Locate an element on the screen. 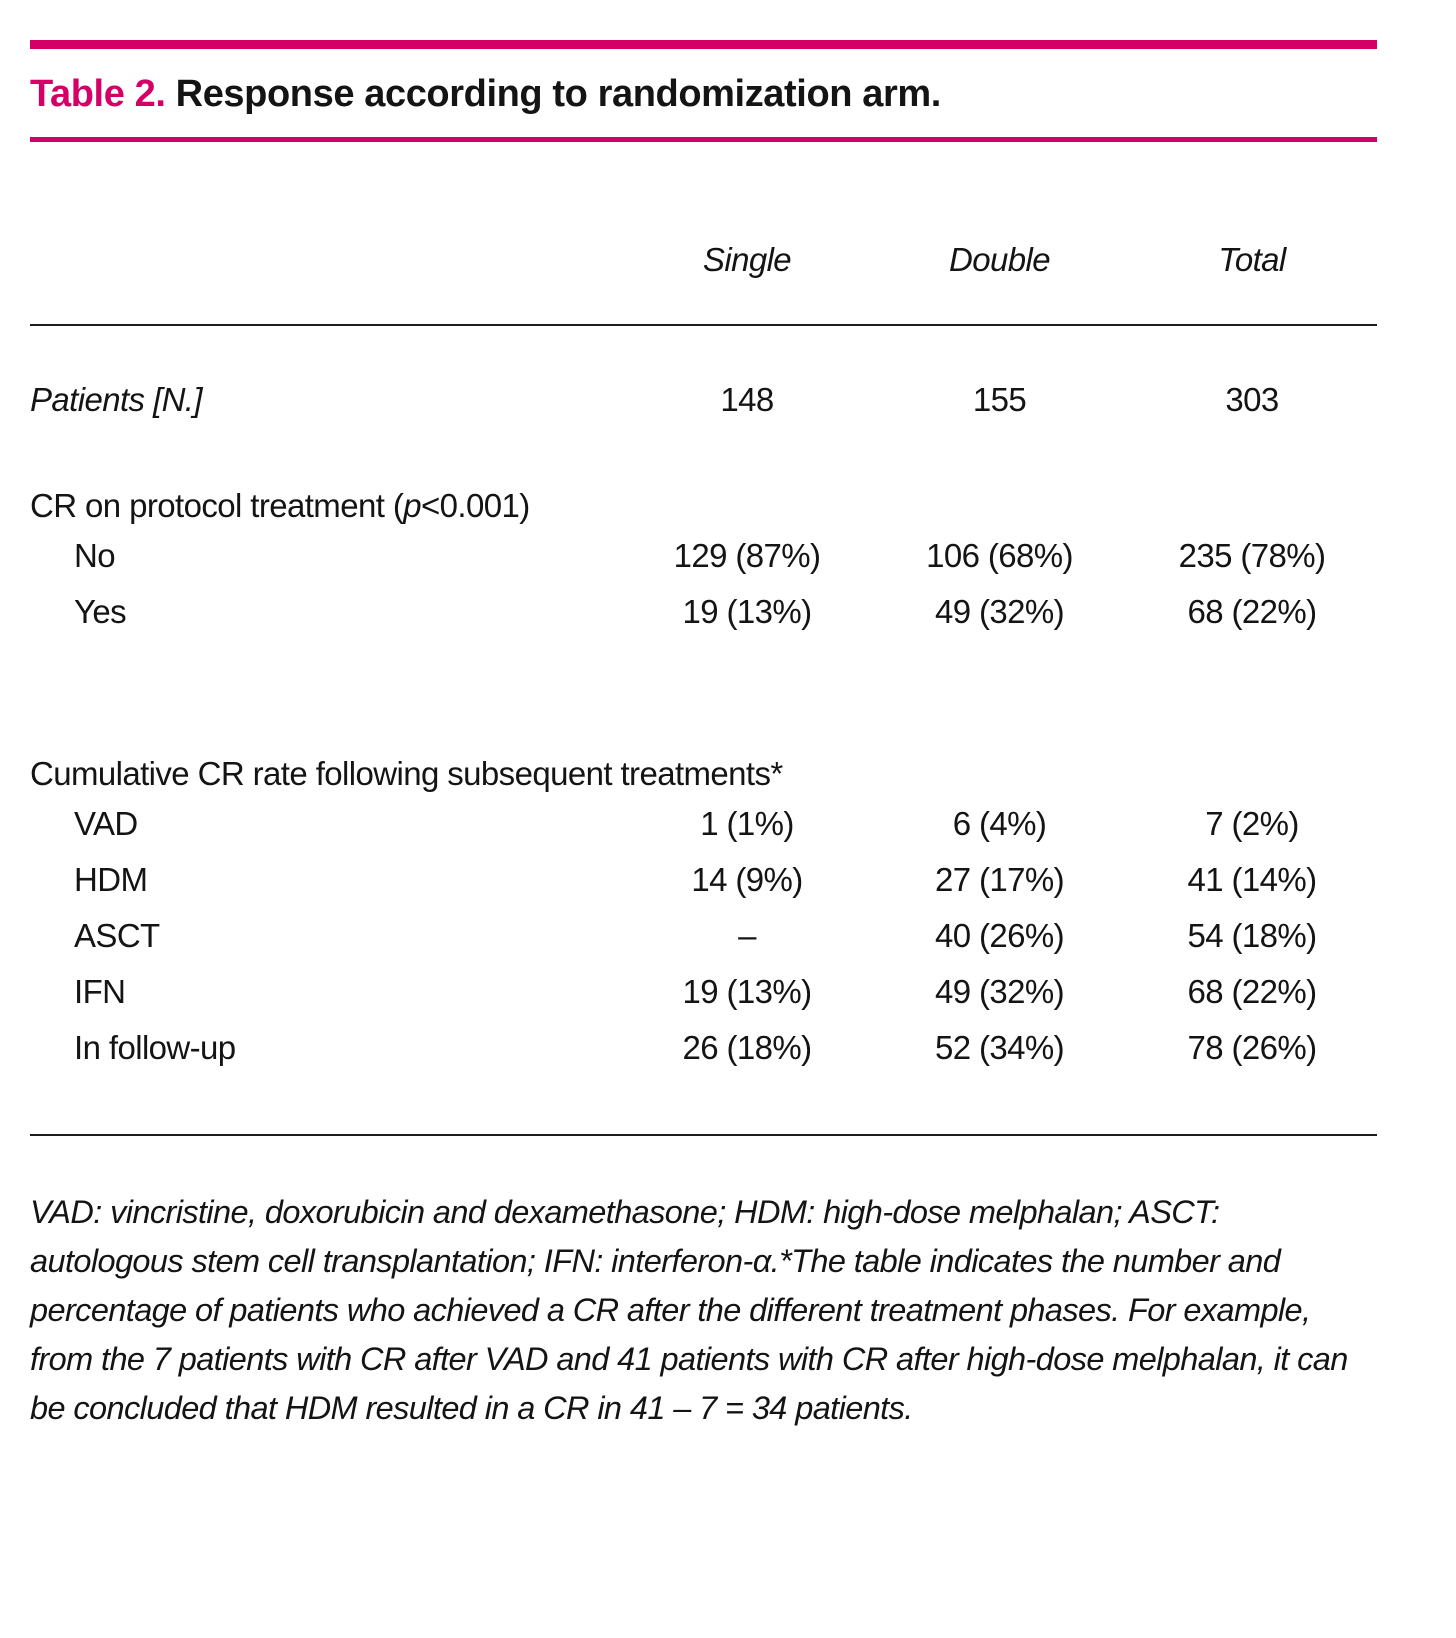  cr-heading-post: <0.001) is located at coordinates (475, 505).